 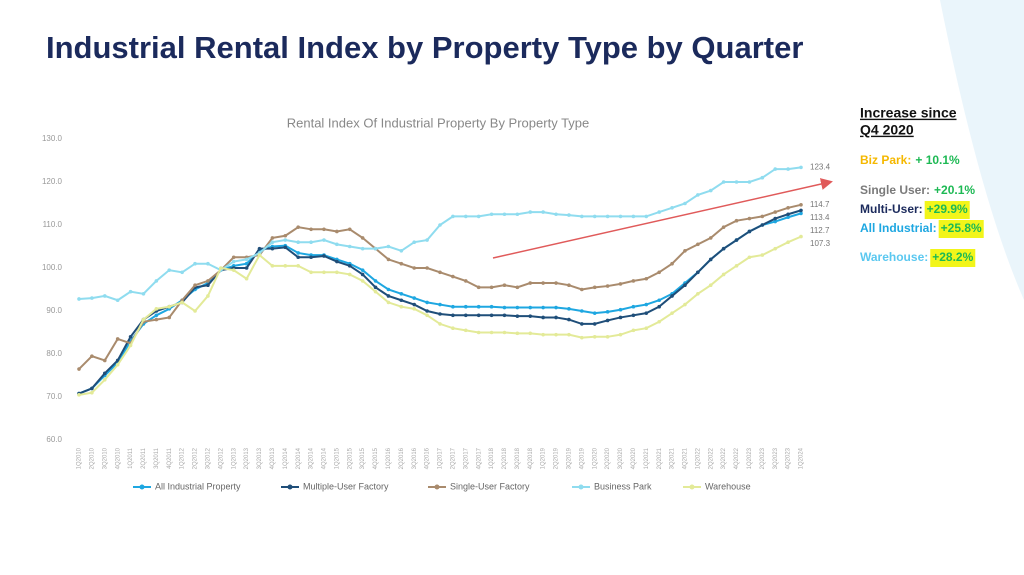 What do you see at coordinates (273, 458) in the screenshot?
I see `x-tick-label: 4Q2013` at bounding box center [273, 458].